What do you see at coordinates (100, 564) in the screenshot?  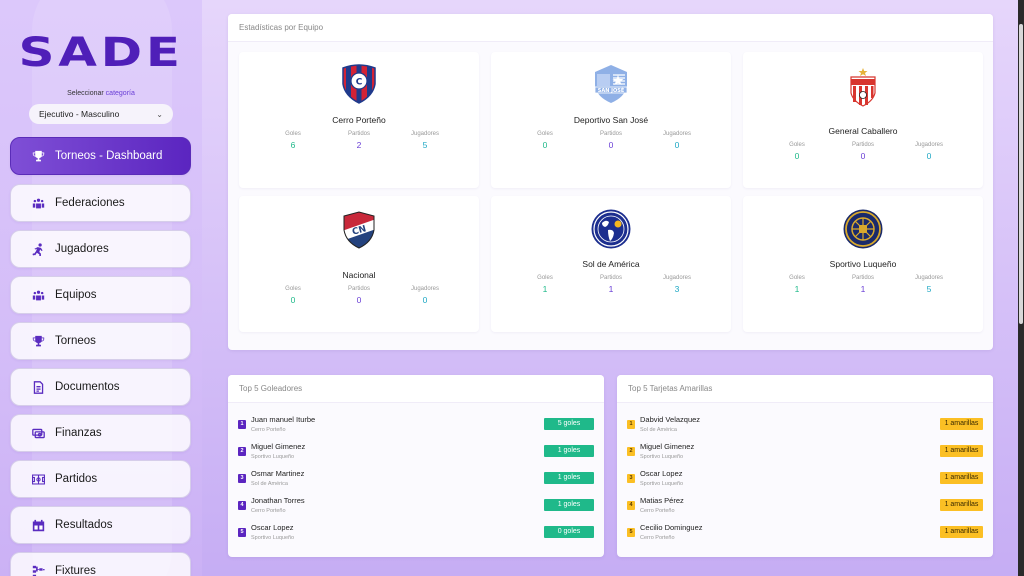 I see `sidebar-item-fixtures: Fixtures` at bounding box center [100, 564].